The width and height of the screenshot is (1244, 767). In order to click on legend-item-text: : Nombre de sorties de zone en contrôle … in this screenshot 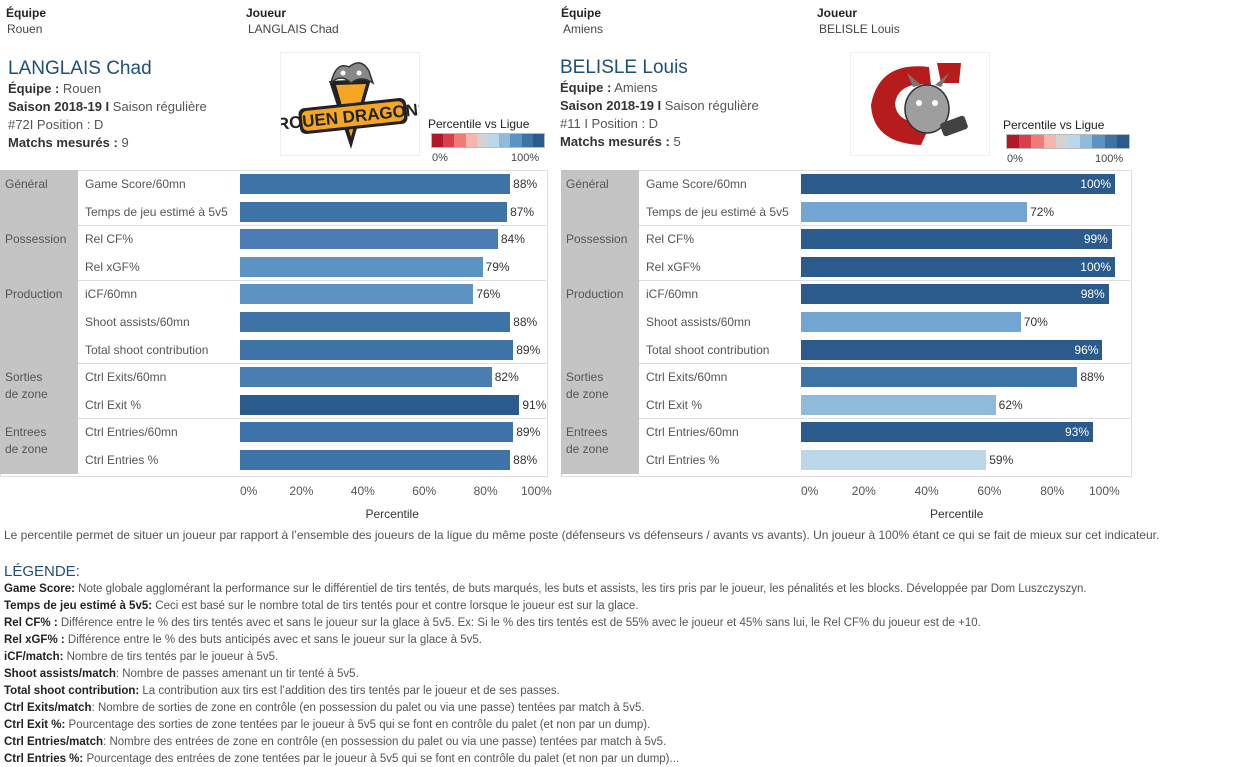, I will do `click(368, 708)`.